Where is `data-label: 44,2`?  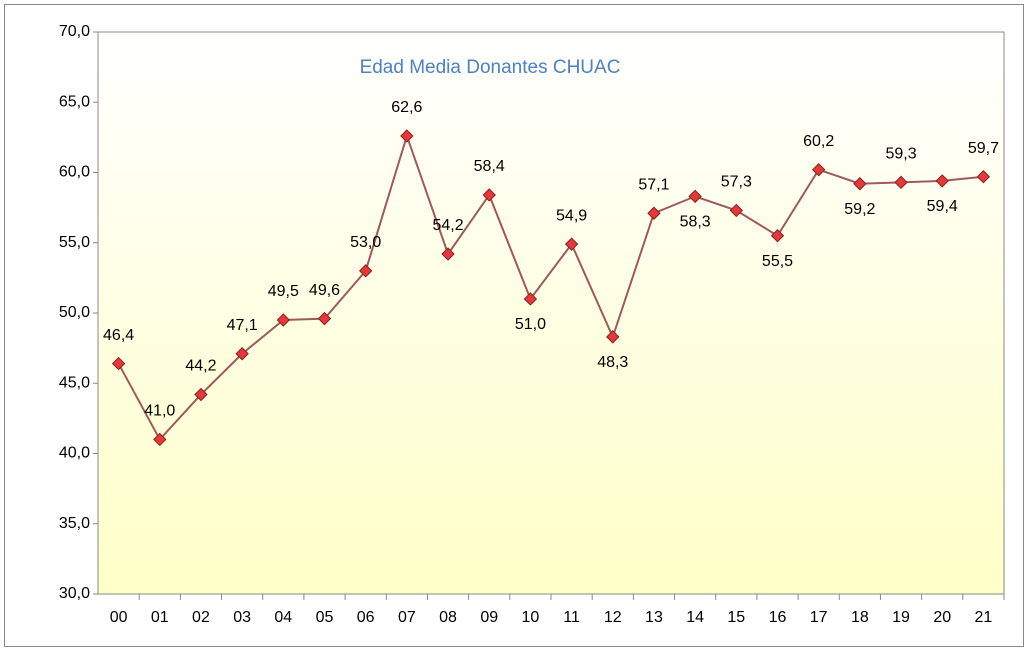 data-label: 44,2 is located at coordinates (200, 366).